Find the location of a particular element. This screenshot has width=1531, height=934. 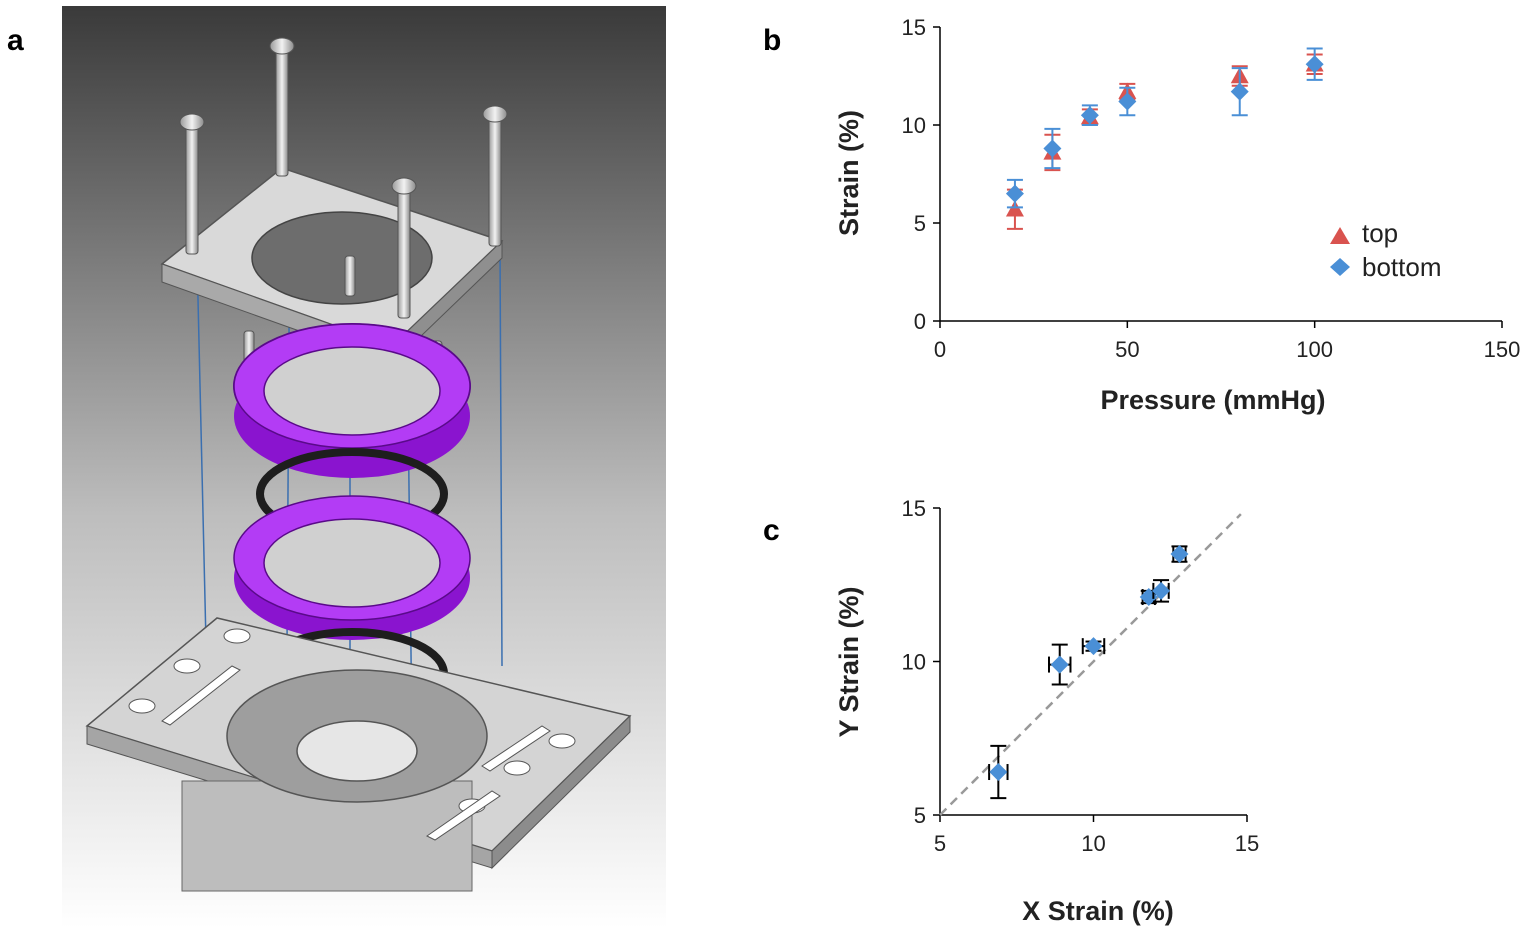

x-tick-label: 5 is located at coordinates (940, 843).